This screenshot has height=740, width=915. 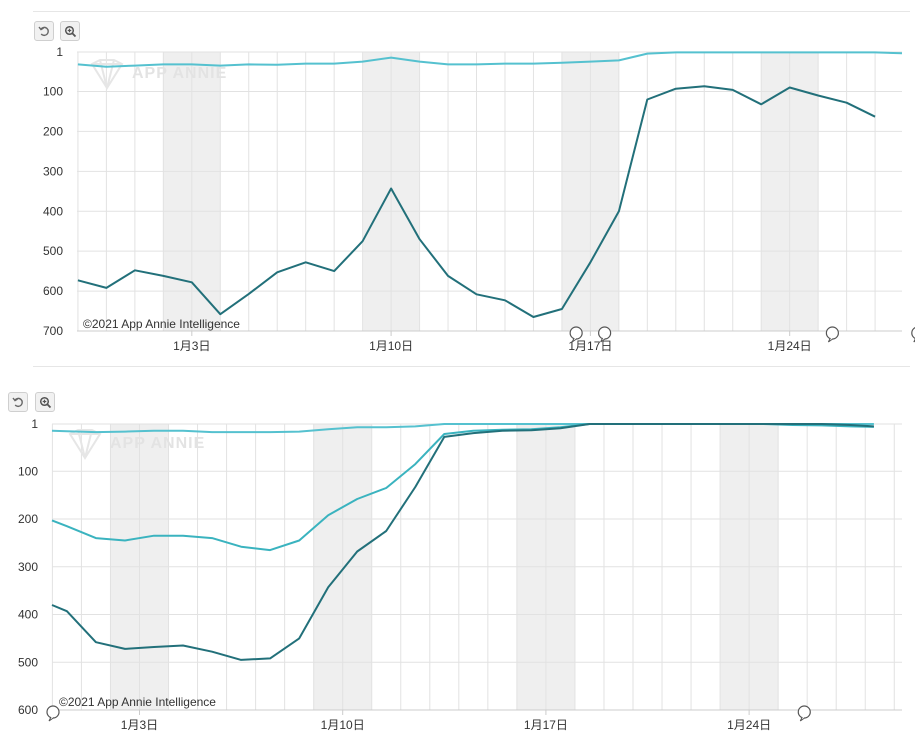 I want to click on app-annie-watermark: APP ANNIE, so click(x=158, y=74).